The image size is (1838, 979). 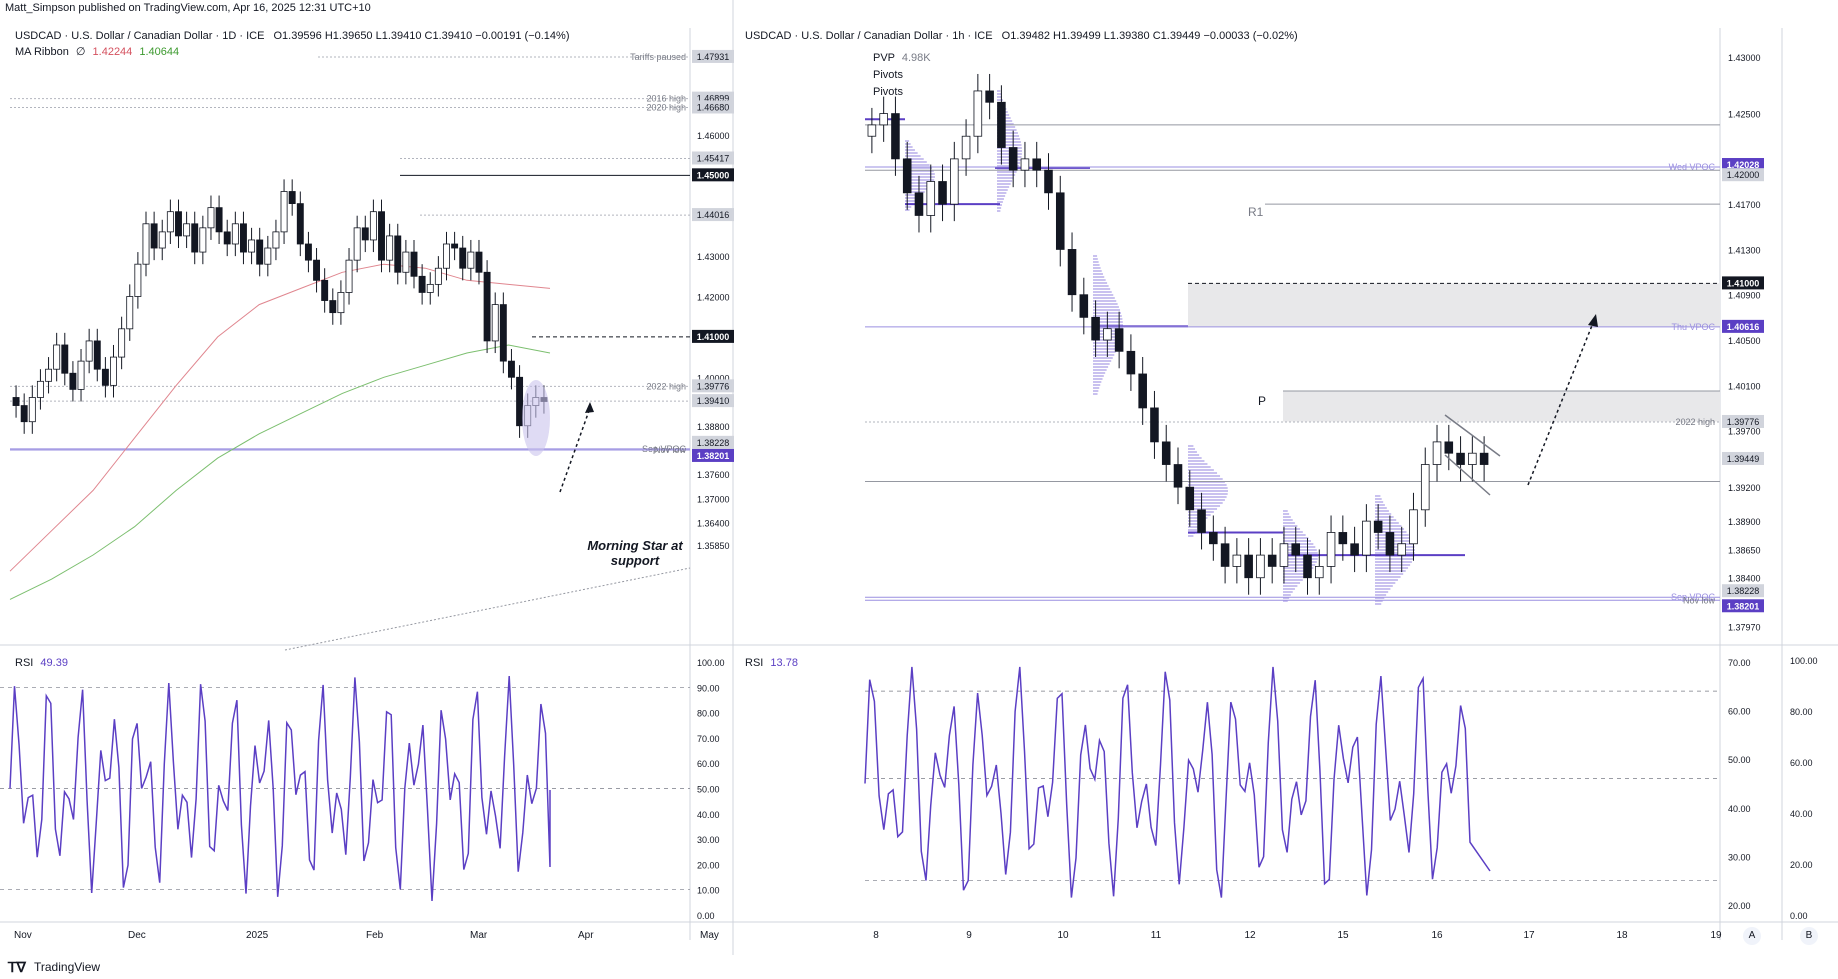 I want to click on right-time-tick: 16, so click(x=1437, y=935).